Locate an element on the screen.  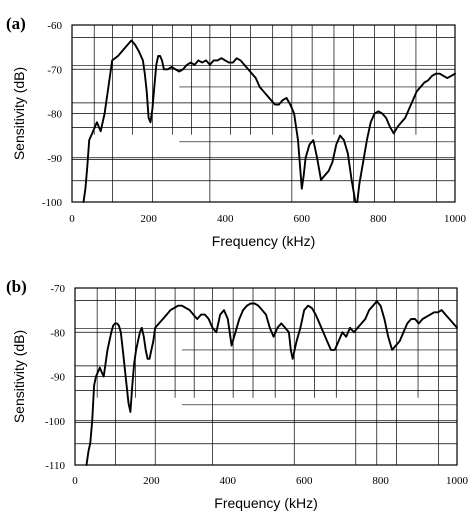
panel-label: (b) is located at coordinates (16, 286).